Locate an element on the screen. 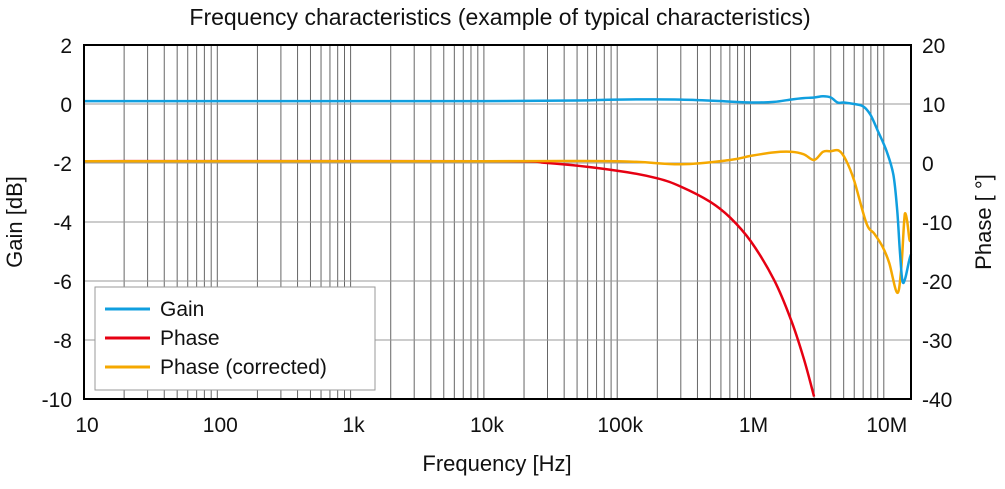  y2-tick-label: -30 is located at coordinates (937, 341).